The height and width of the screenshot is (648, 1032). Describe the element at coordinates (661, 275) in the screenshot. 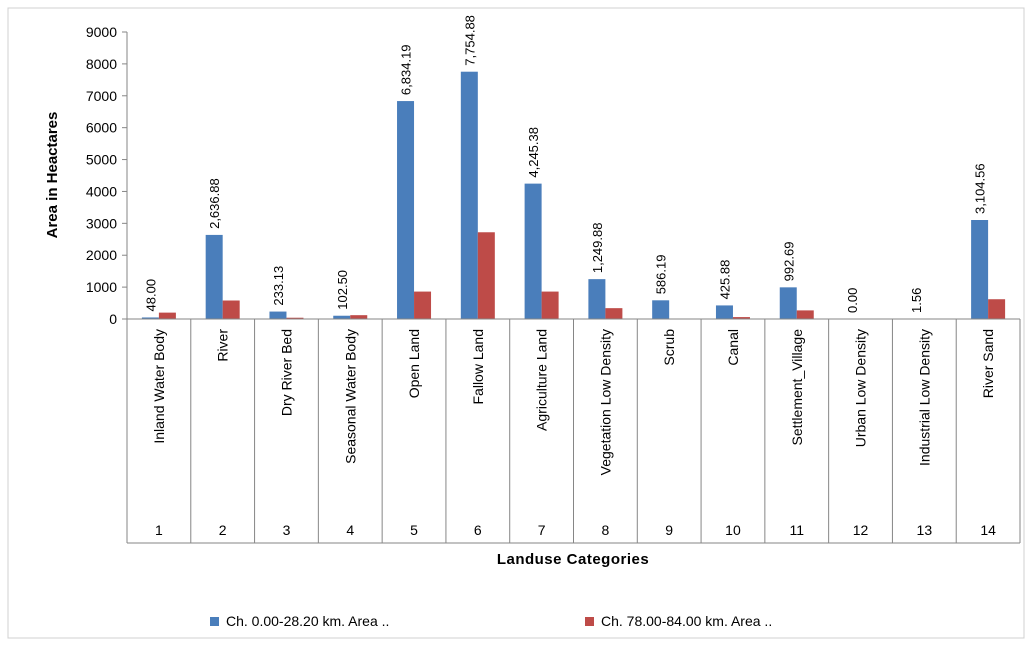

I see `data-label: 586.19` at that location.